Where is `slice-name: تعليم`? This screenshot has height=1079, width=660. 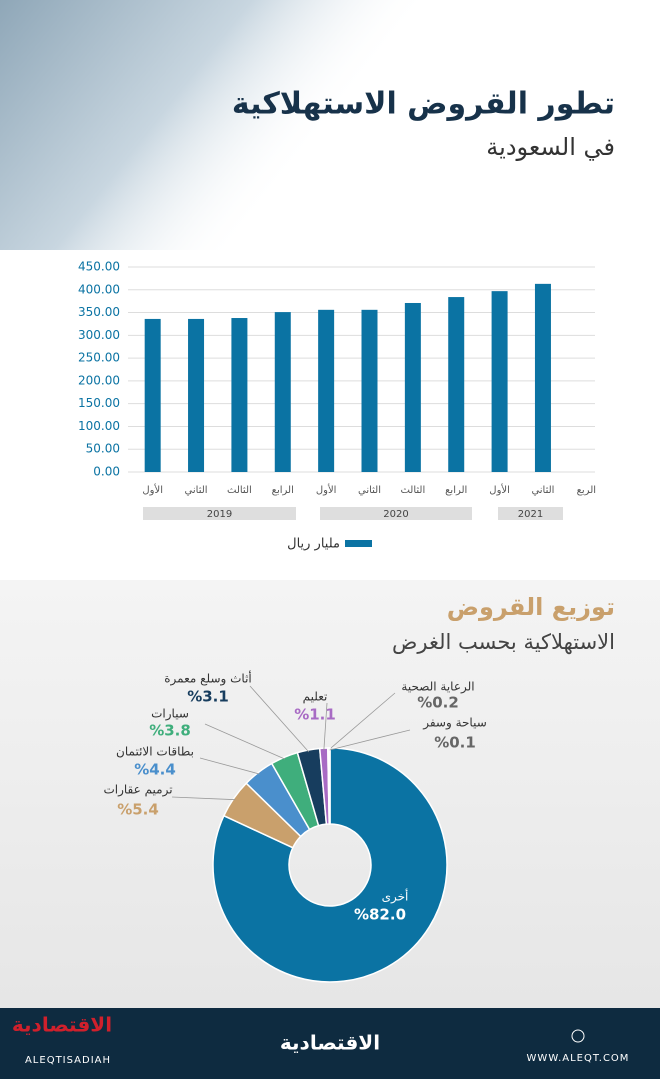
slice-name: تعليم is located at coordinates (315, 697).